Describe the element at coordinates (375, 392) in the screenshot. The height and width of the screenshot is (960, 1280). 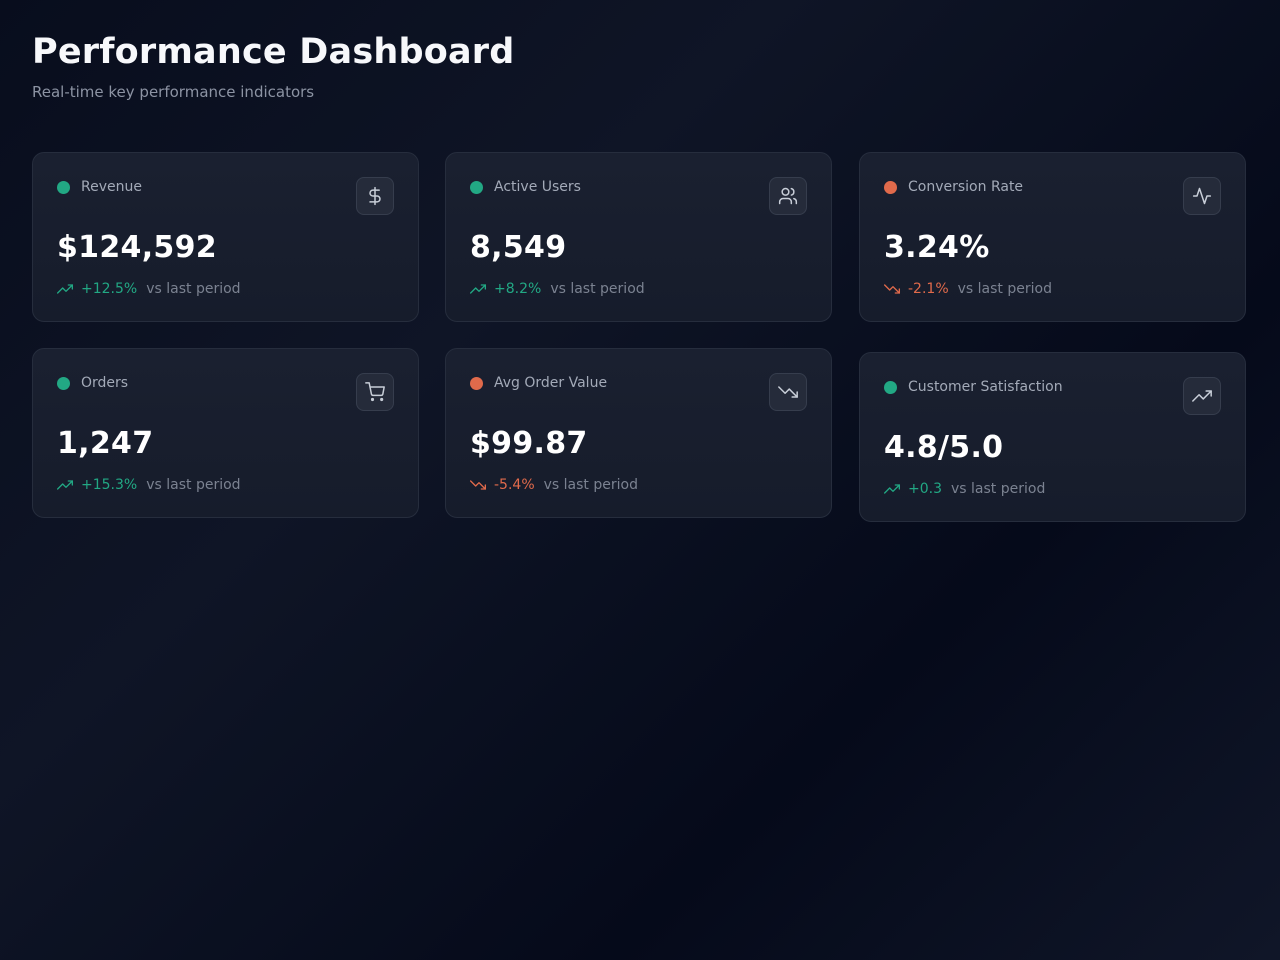
I see `shopping-cart-icon` at that location.